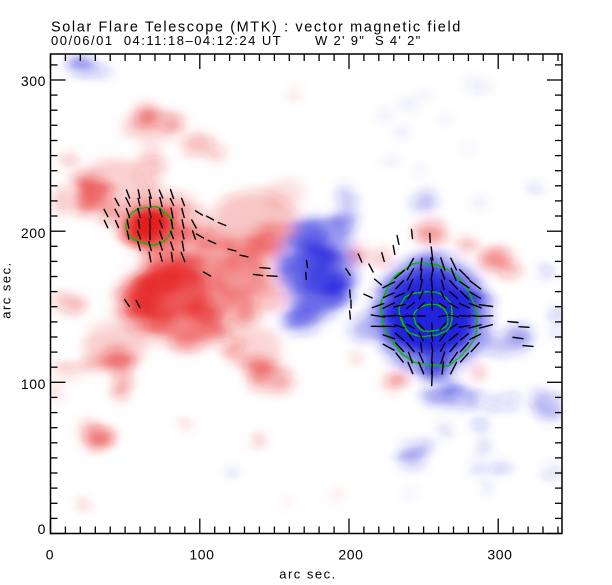  What do you see at coordinates (166, 40) in the screenshot?
I see `svg-text: 00/06/01 04:11:18–04:12:24 UT` at bounding box center [166, 40].